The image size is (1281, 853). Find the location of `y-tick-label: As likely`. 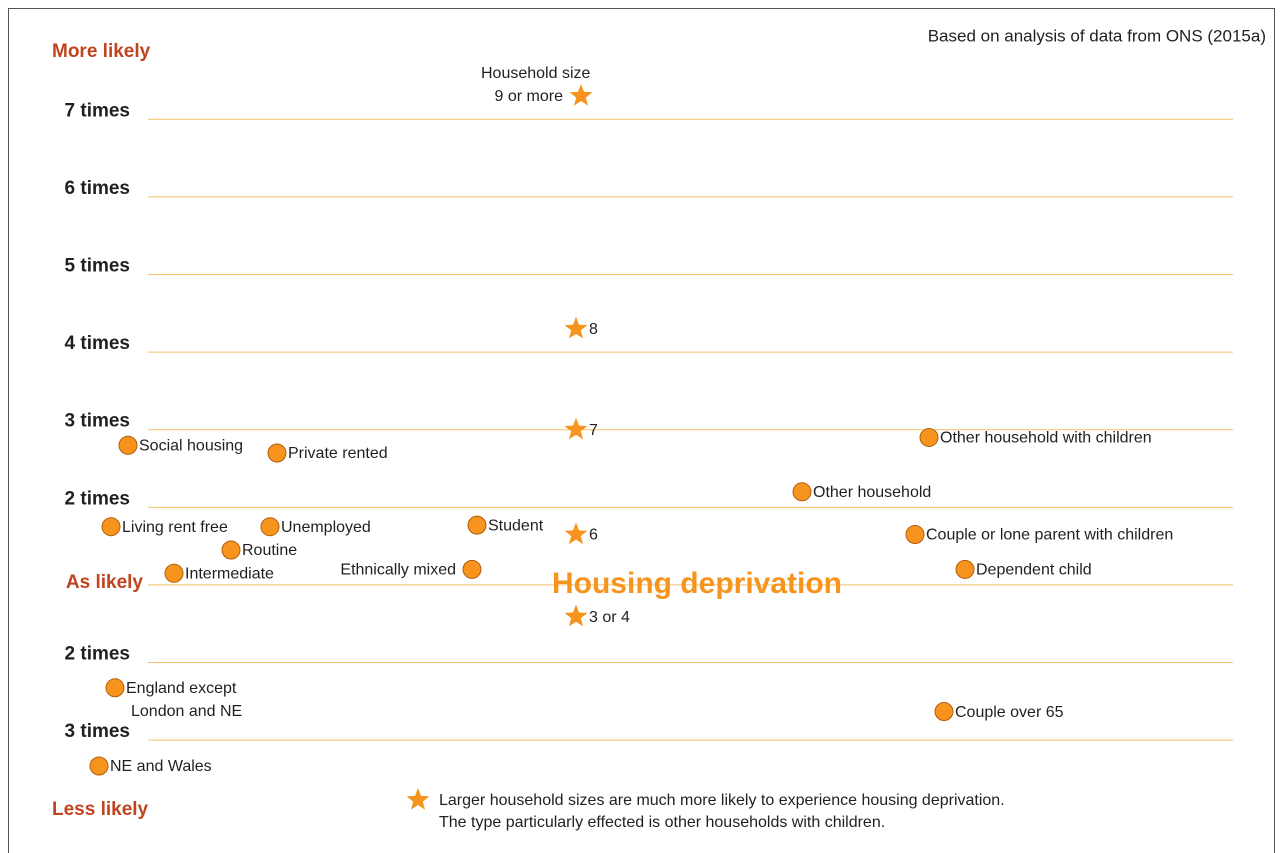

y-tick-label: As likely is located at coordinates (105, 582).